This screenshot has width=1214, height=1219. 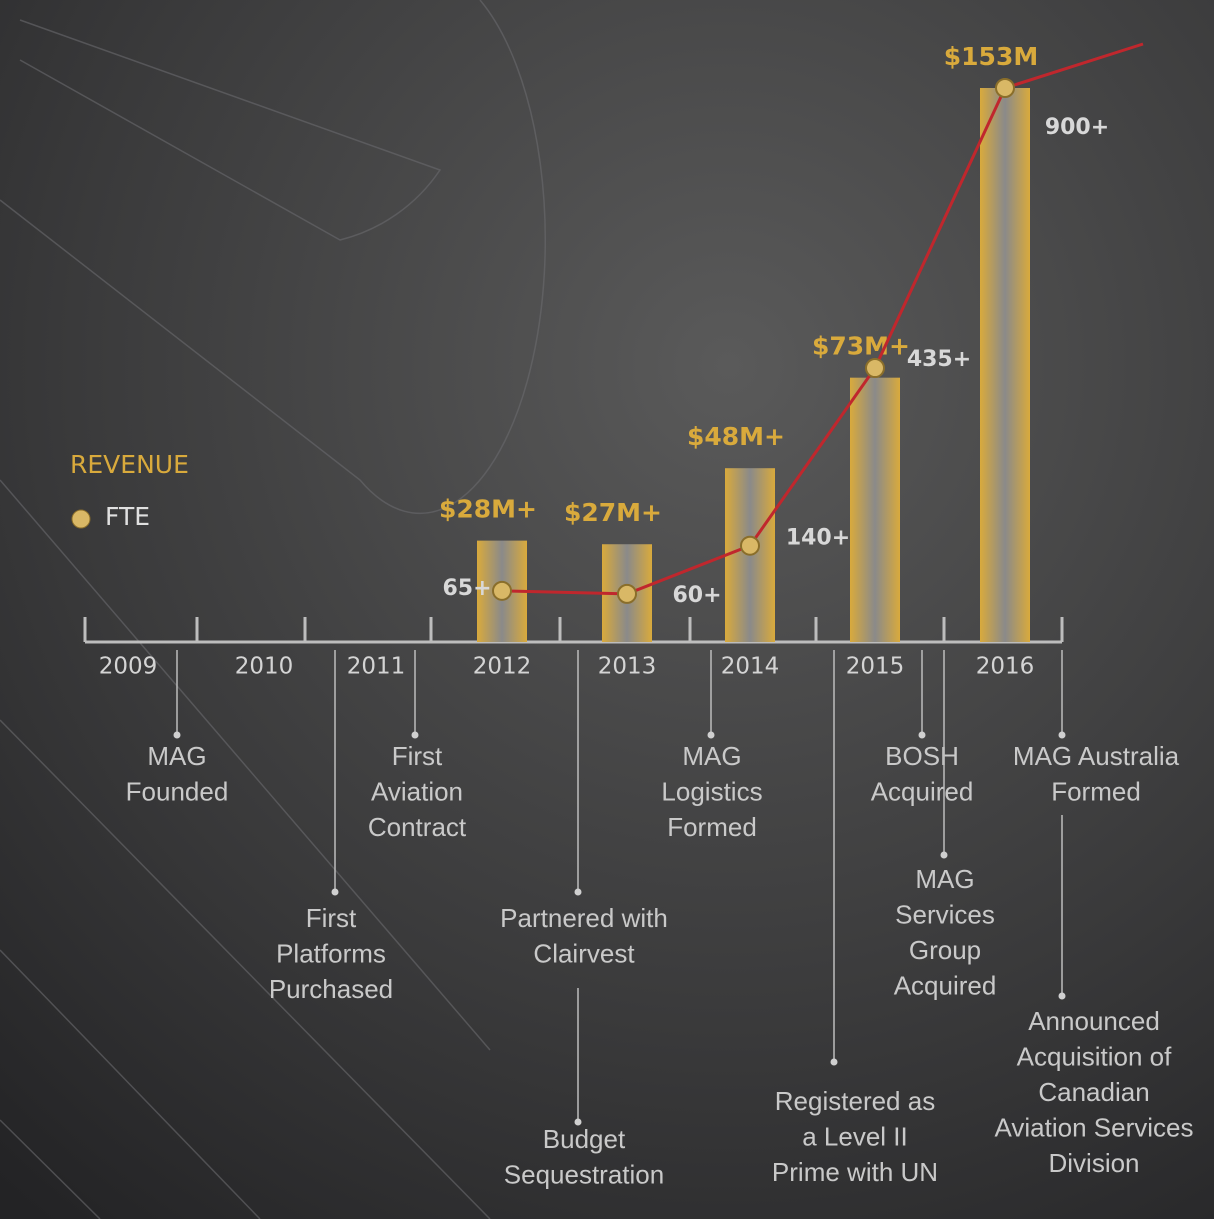 I want to click on event-text: Acquisition of, so click(x=1094, y=1056).